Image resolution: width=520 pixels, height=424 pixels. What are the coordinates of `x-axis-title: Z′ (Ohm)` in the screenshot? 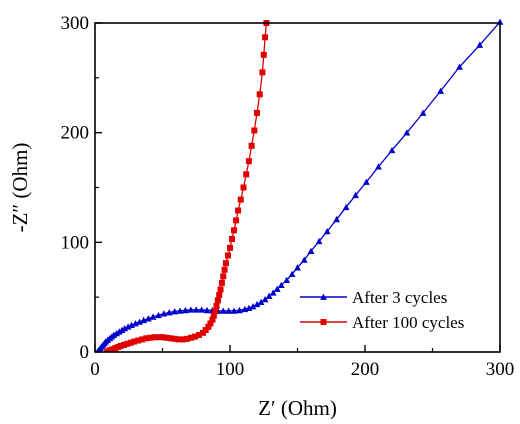 It's located at (297, 407).